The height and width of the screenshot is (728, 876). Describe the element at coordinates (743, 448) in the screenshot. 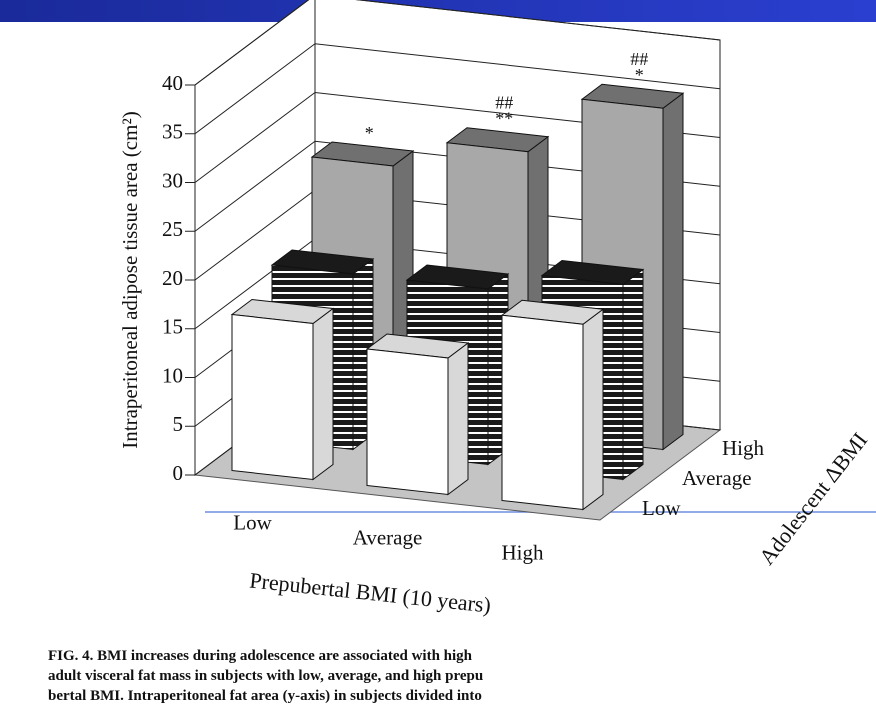

I see `legend-label: High` at that location.